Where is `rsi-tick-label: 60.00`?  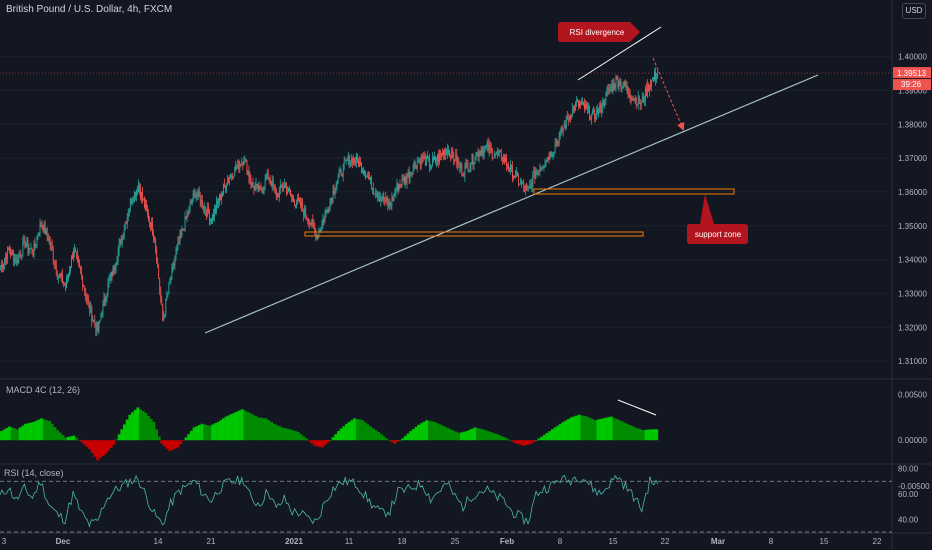 rsi-tick-label: 60.00 is located at coordinates (908, 494).